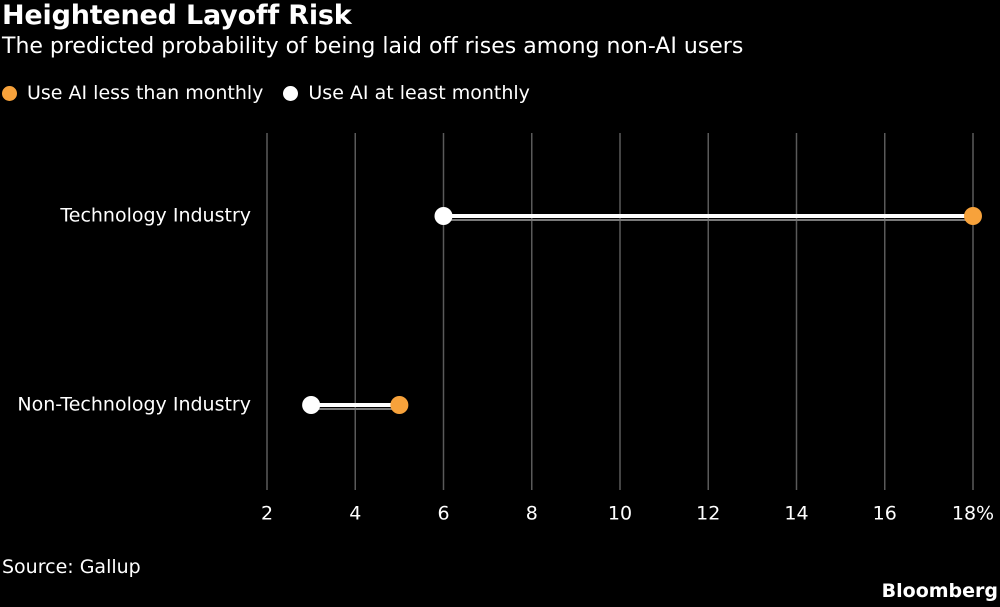 The image size is (1000, 607). I want to click on x-tick-label-14: 14, so click(796, 514).